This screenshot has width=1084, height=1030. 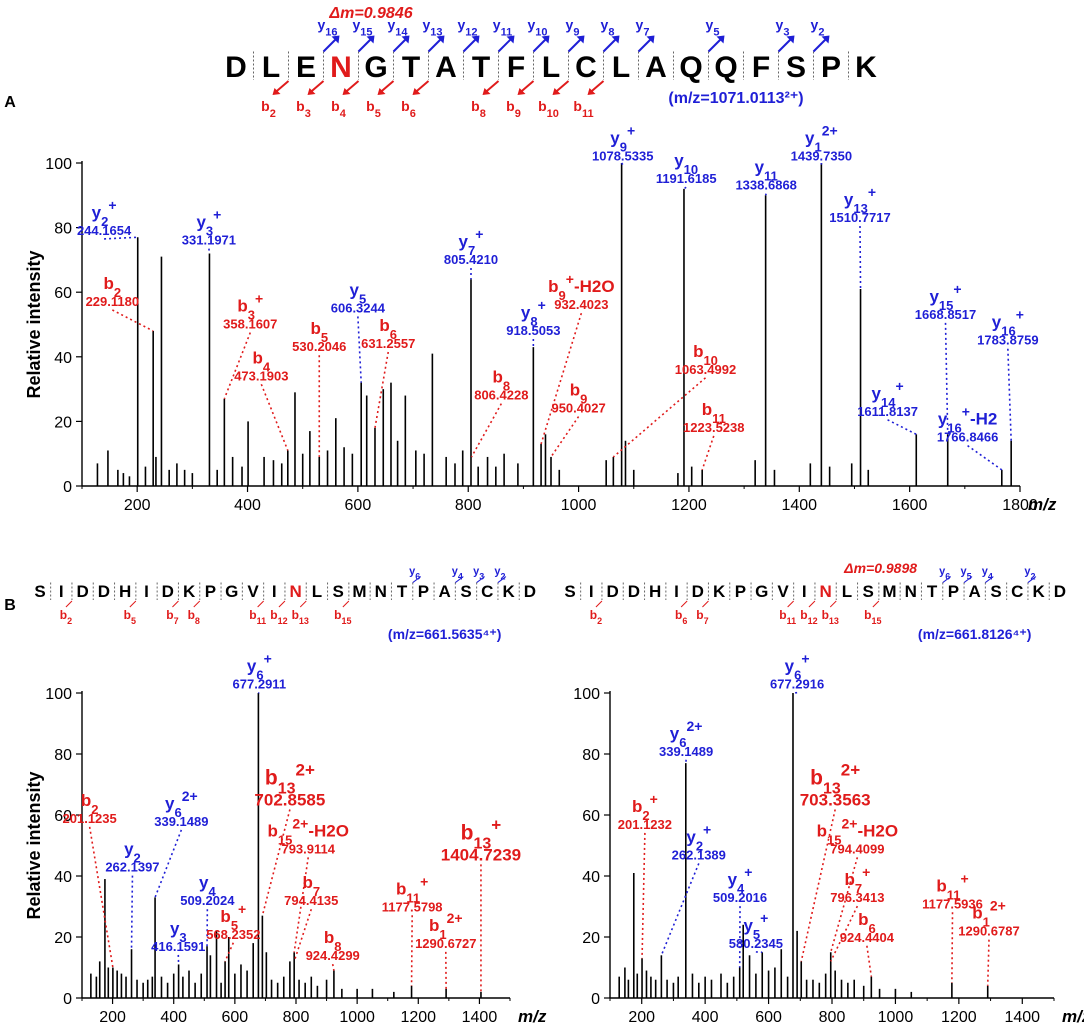 What do you see at coordinates (308, 848) in the screenshot?
I see `peak-mass-label: 793.9114` at bounding box center [308, 848].